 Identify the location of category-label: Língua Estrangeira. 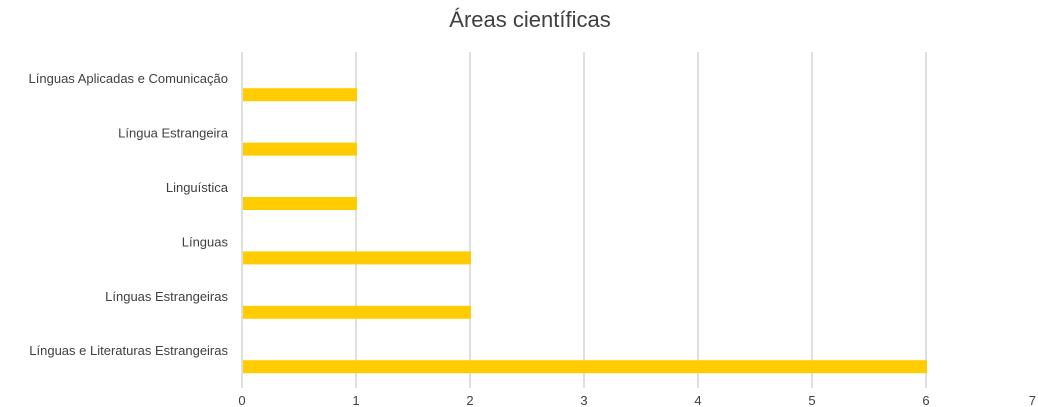
(173, 133).